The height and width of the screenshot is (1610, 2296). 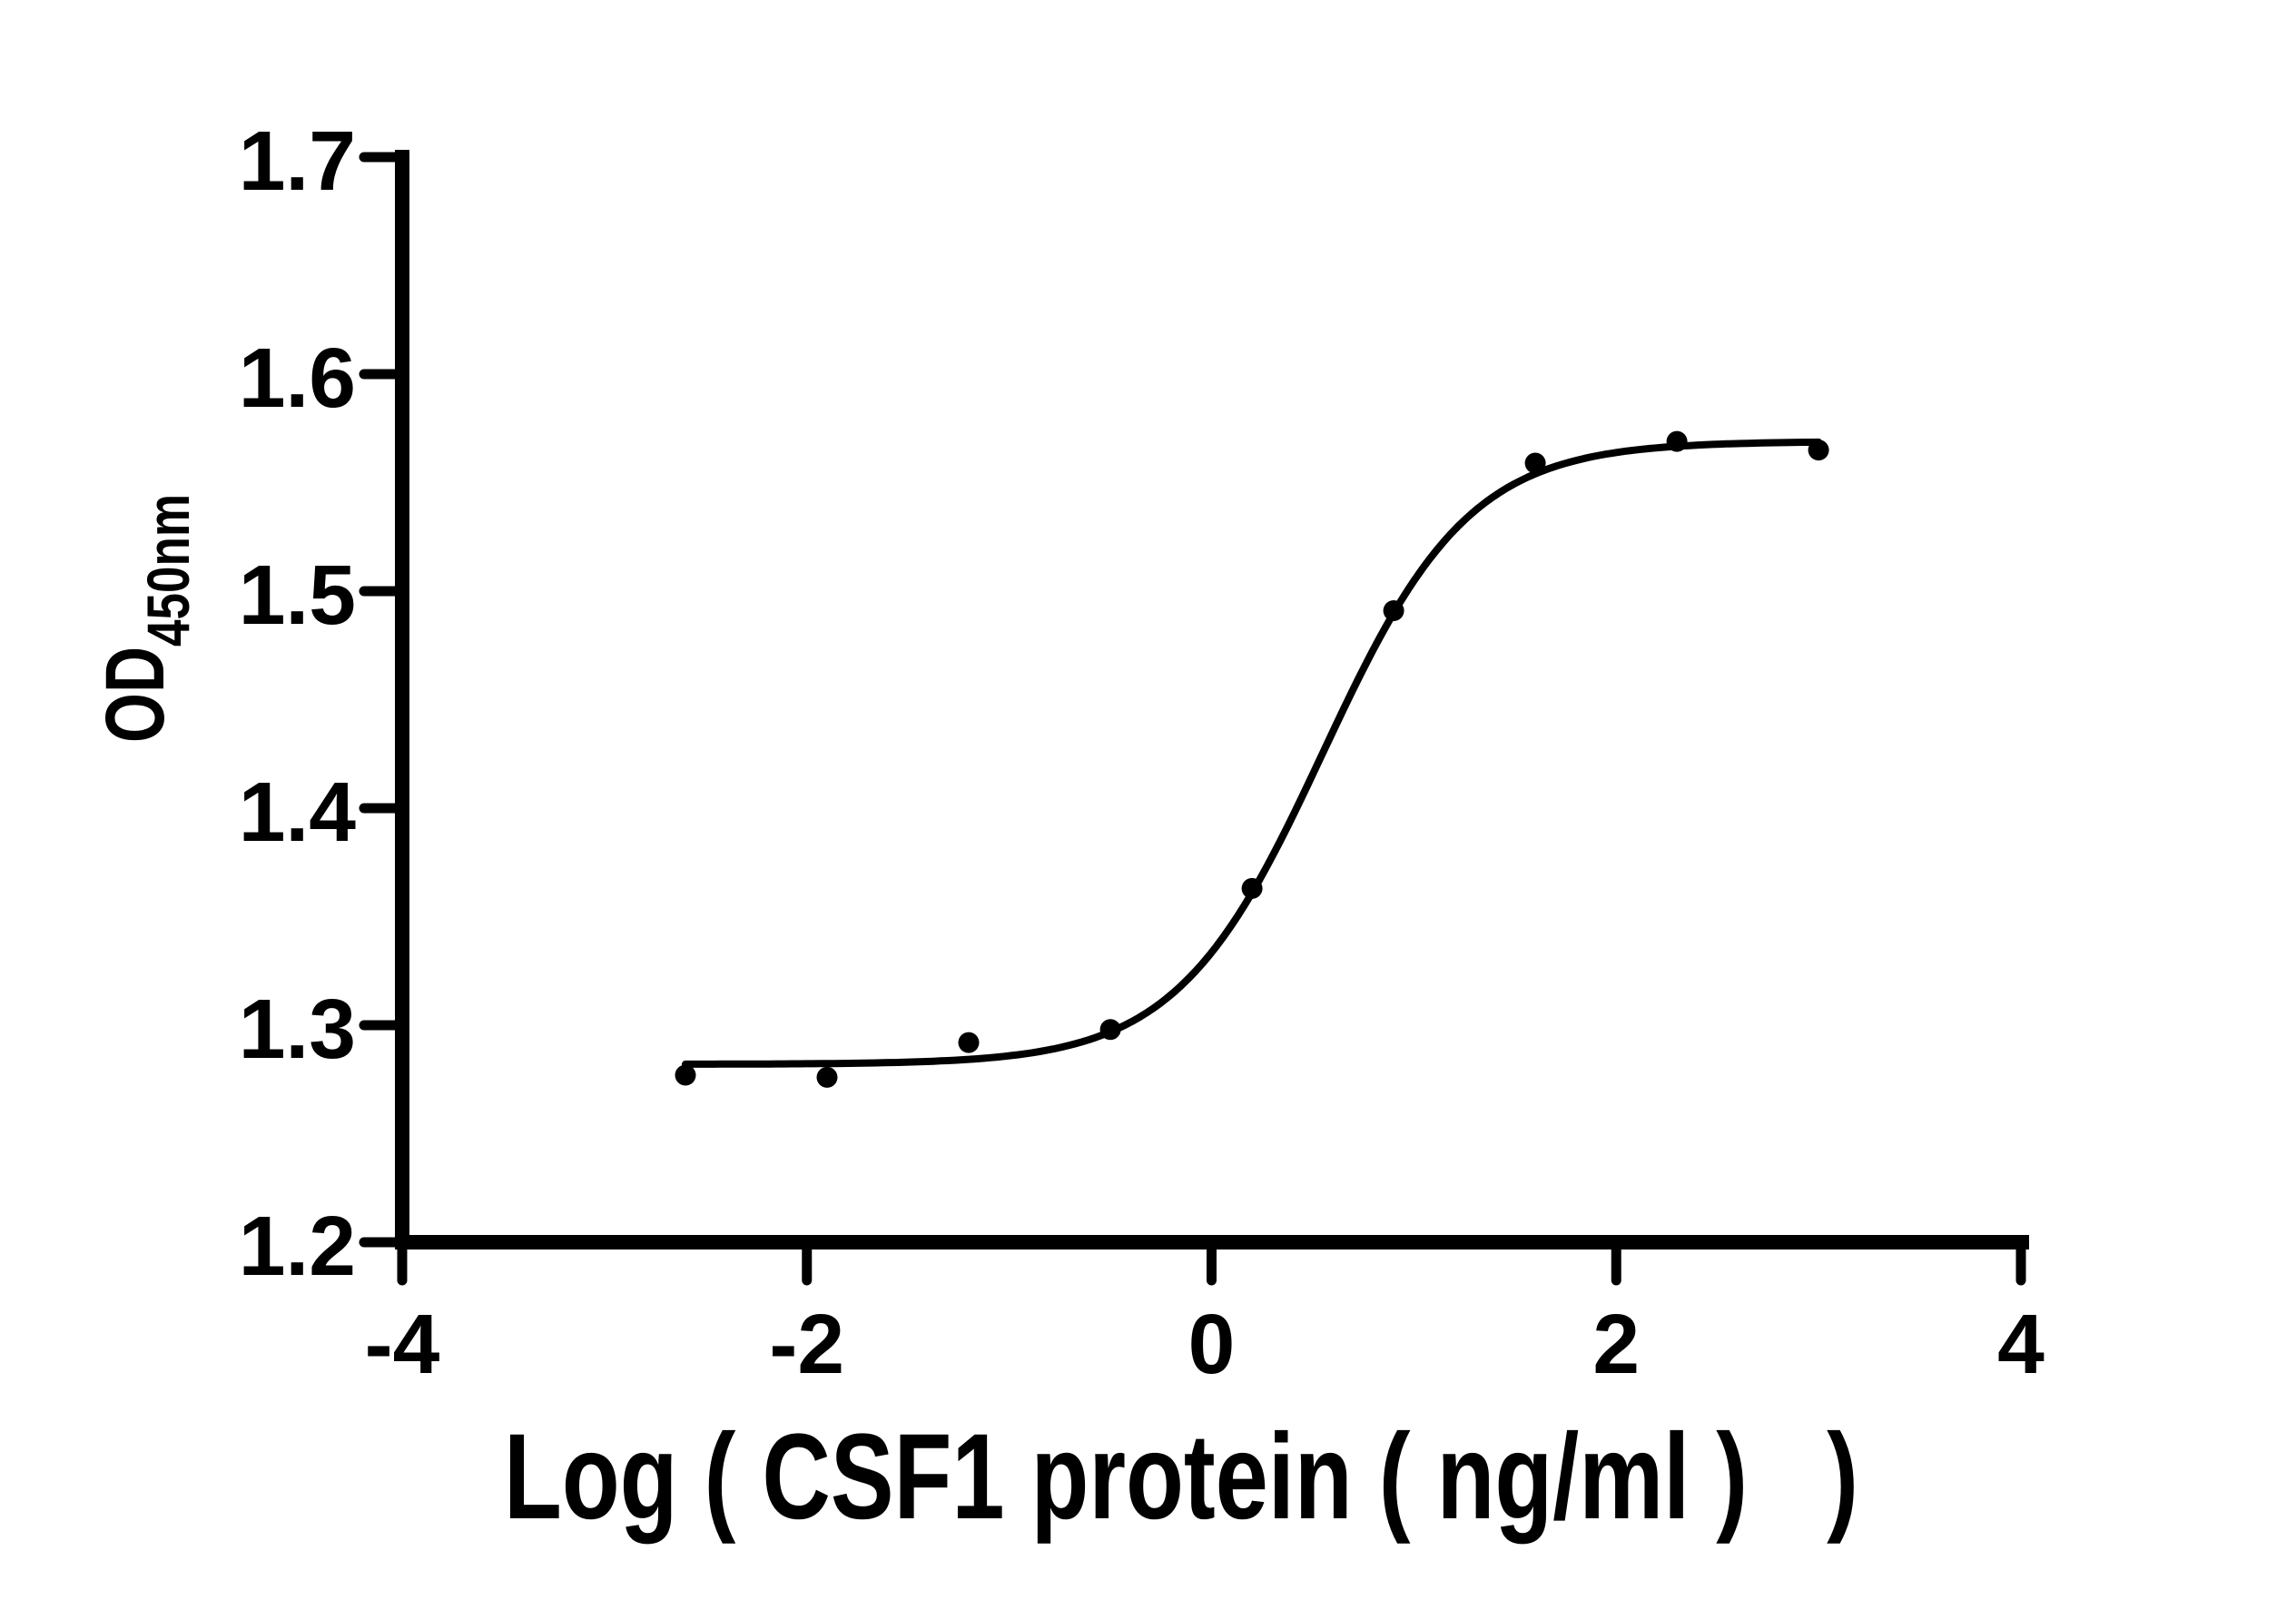 What do you see at coordinates (2021, 1344) in the screenshot?
I see `x-axis-tick-label: 4` at bounding box center [2021, 1344].